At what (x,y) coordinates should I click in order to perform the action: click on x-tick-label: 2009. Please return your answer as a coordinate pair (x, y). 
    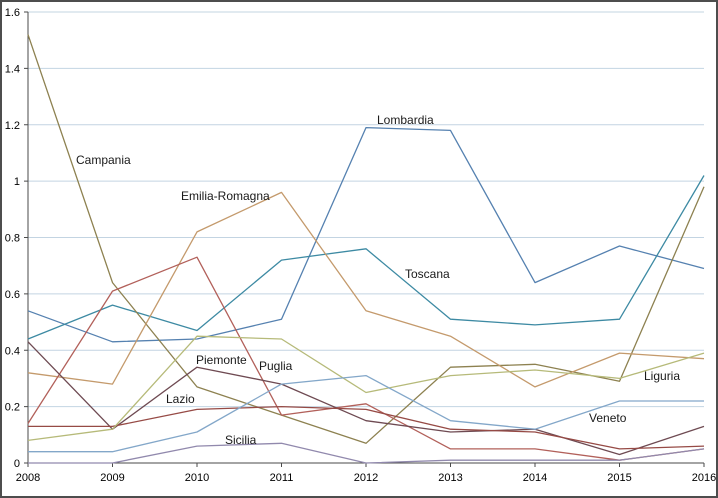
    Looking at the image, I should click on (112, 478).